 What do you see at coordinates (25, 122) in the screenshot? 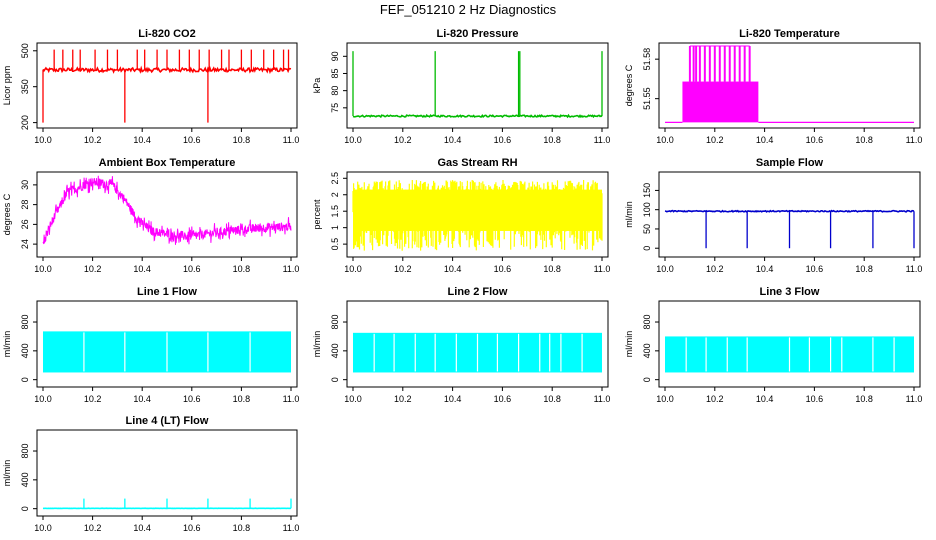
I see `y-tick-label: 200` at bounding box center [25, 122].